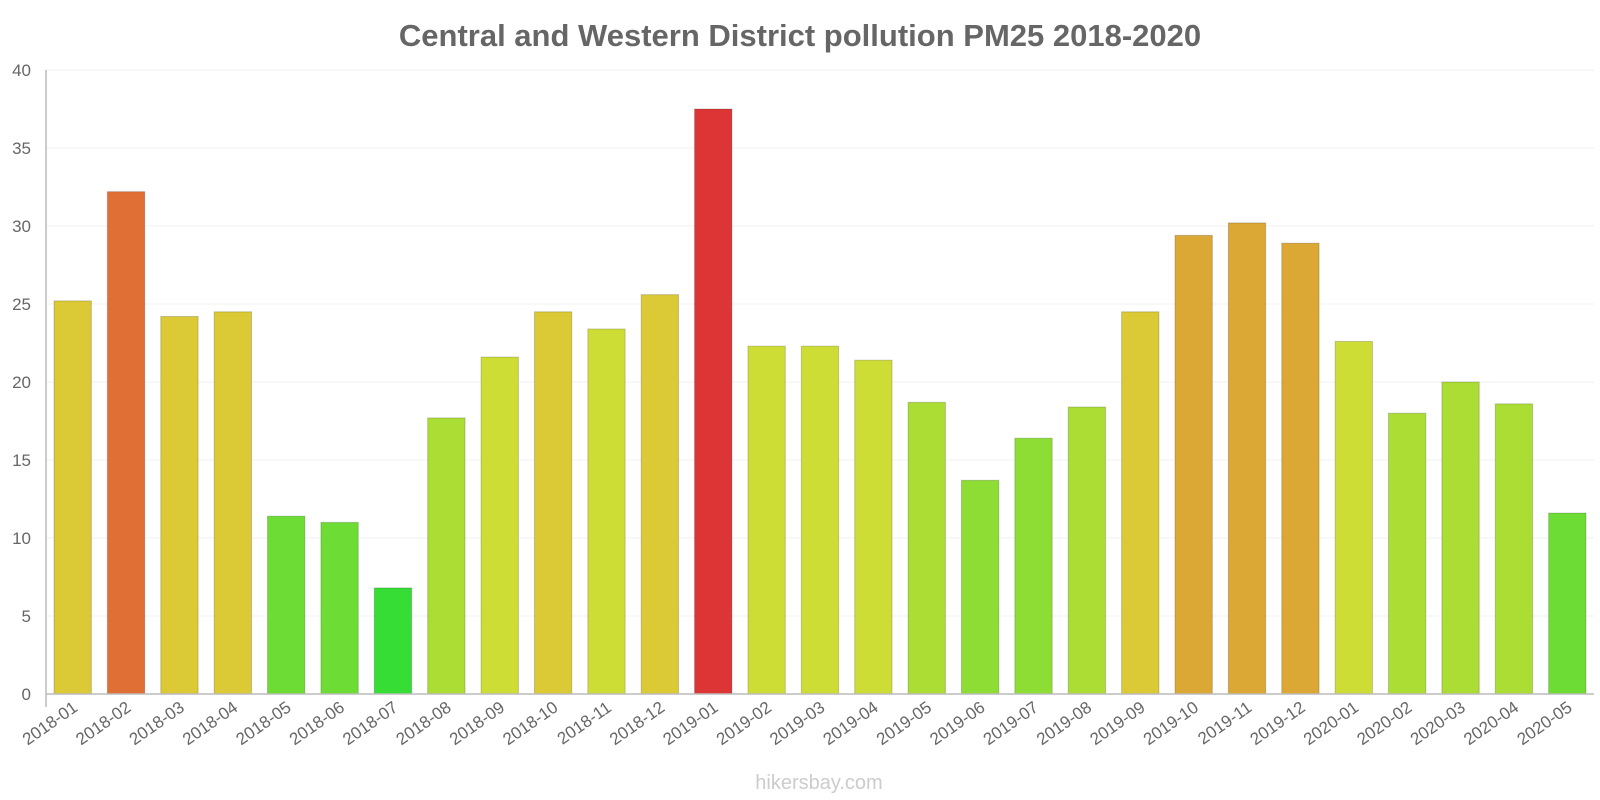 This screenshot has width=1600, height=800. Describe the element at coordinates (957, 723) in the screenshot. I see `x-tick-label: 2019-06` at that location.